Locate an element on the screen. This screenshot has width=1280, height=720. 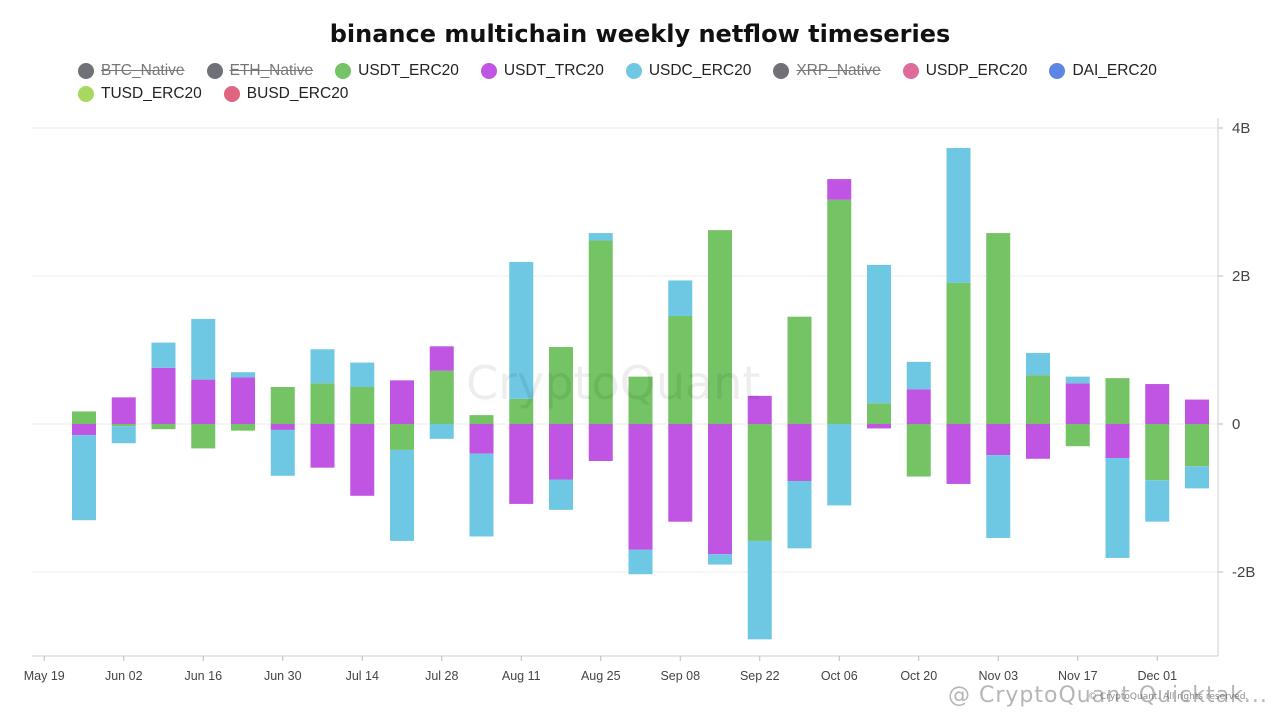
bar-usdt-trc20: Nov 17 USDT_TRC20: 0.55B is located at coordinates (1077, 403).